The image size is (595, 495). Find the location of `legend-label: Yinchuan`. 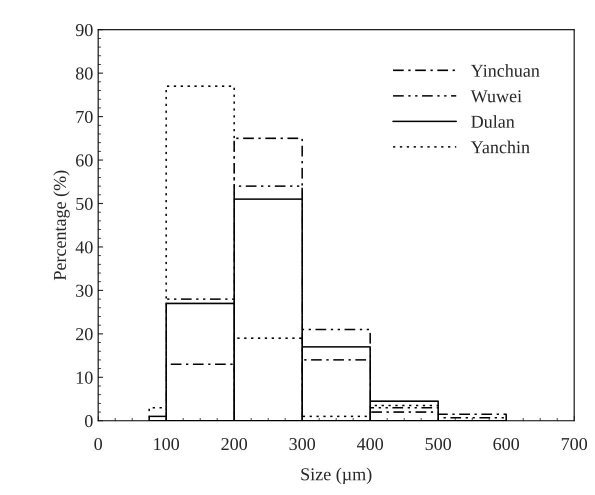

legend-label: Yinchuan is located at coordinates (505, 70).